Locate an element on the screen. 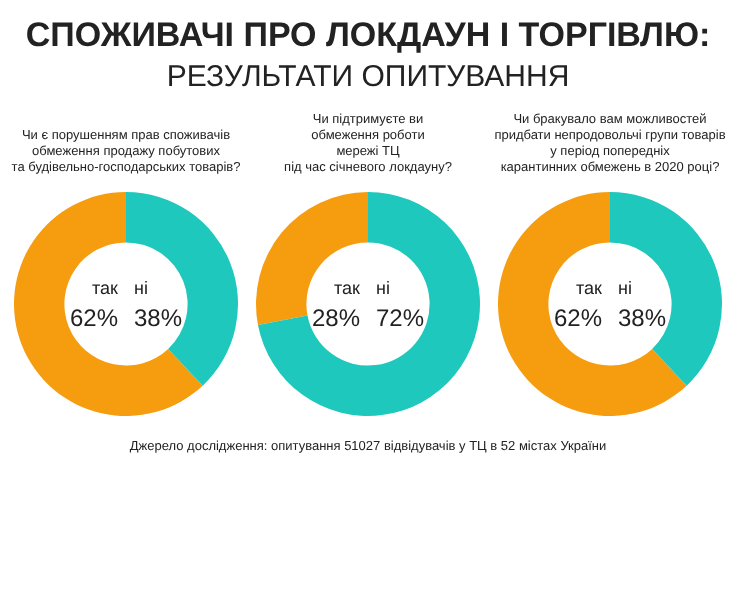 This screenshot has height=600, width=750. data-label: 28% is located at coordinates (336, 318).